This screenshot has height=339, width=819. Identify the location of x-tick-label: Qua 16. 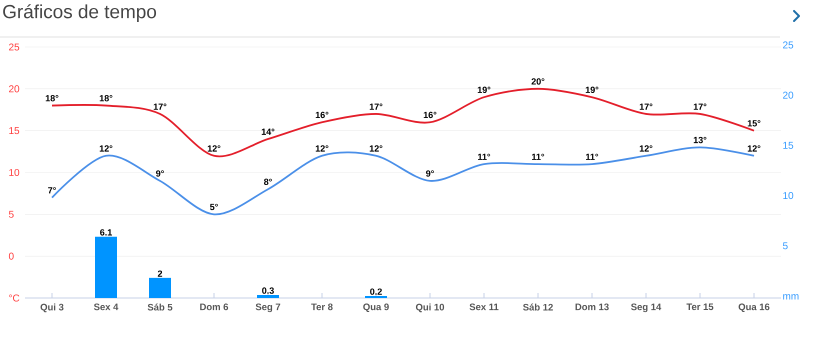
(754, 308).